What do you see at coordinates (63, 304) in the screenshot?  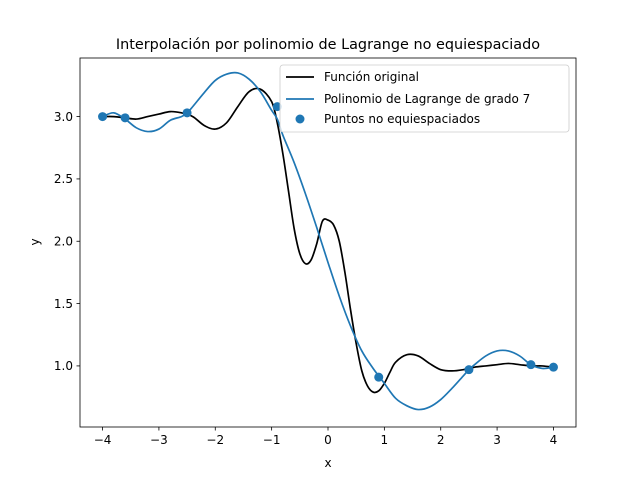 I see `y-tick-label: 1.5` at bounding box center [63, 304].